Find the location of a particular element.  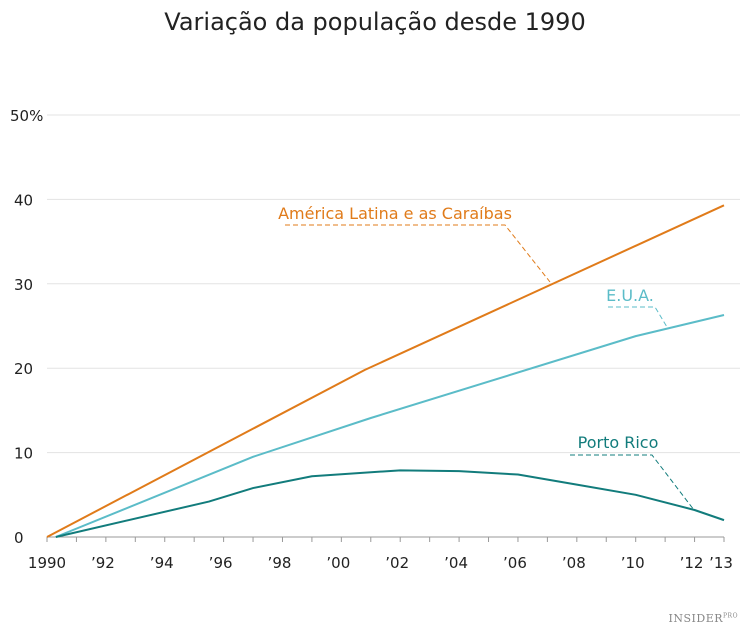

x-tick-label: ’96 is located at coordinates (221, 563).